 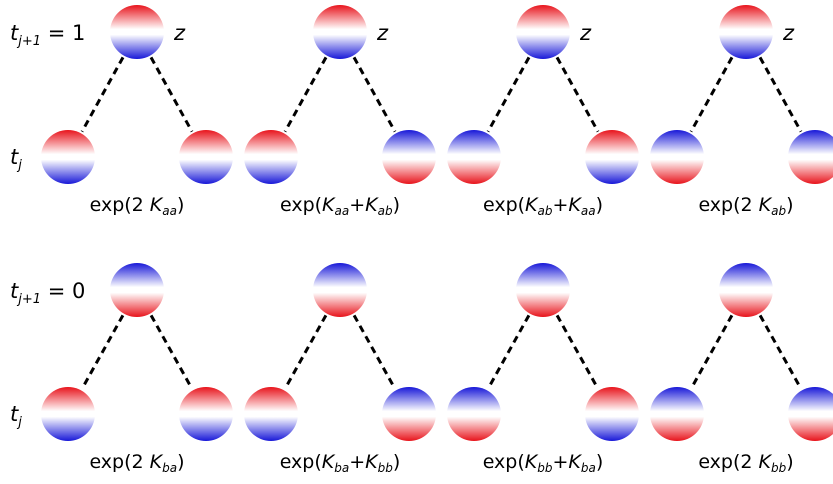 What do you see at coordinates (63, 291) in the screenshot?
I see `label-value: = 0` at bounding box center [63, 291].